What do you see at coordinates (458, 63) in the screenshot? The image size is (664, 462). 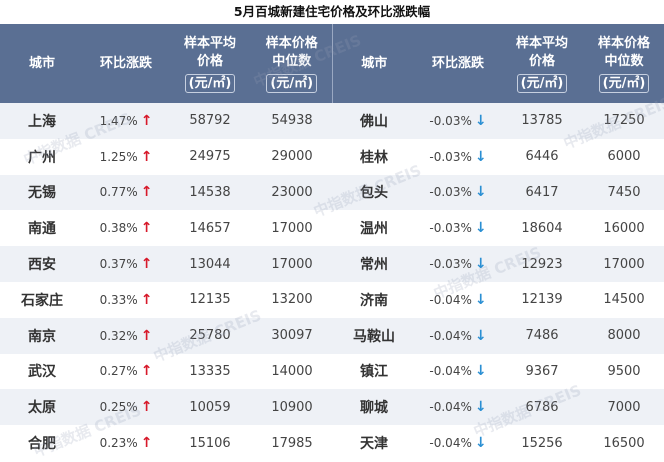 I see `header-change-right: 环比涨跌` at bounding box center [458, 63].